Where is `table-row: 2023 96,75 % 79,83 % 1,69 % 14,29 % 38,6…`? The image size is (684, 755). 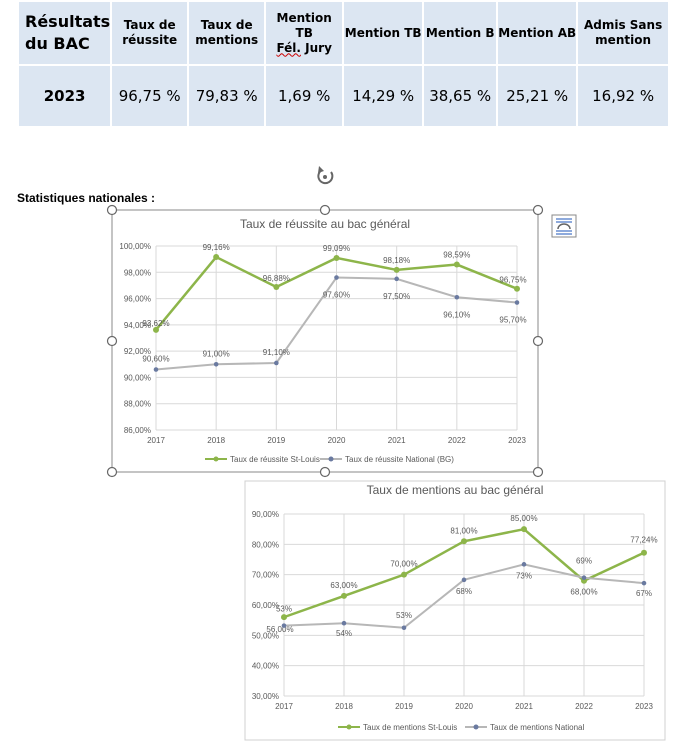 table-row: 2023 96,75 % 79,83 % 1,69 % 14,29 % 38,6… is located at coordinates (343, 96).